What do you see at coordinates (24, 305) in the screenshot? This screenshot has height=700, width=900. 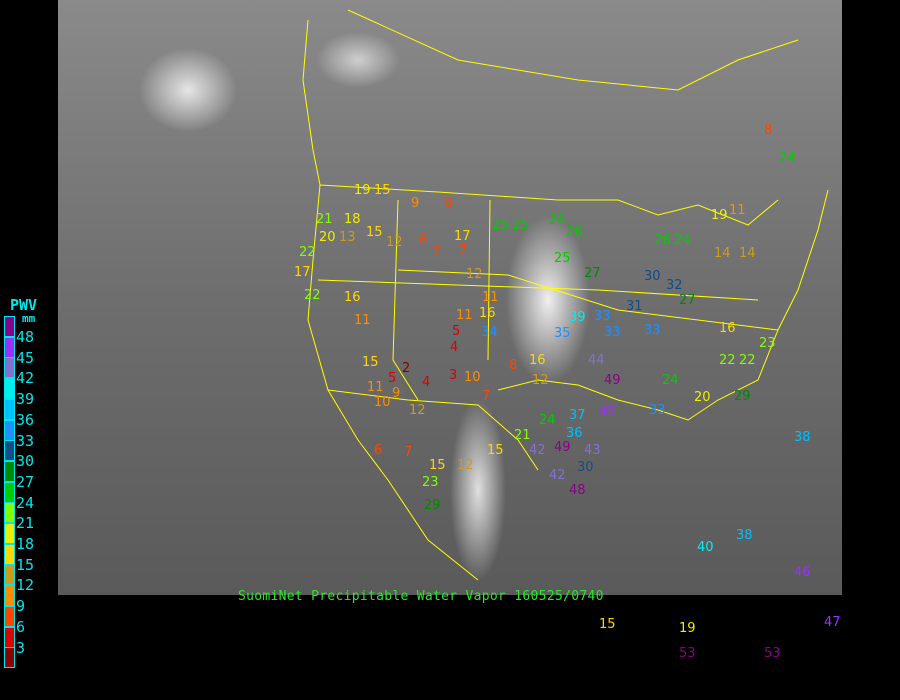 I see `legend-title: PWV` at bounding box center [24, 305].